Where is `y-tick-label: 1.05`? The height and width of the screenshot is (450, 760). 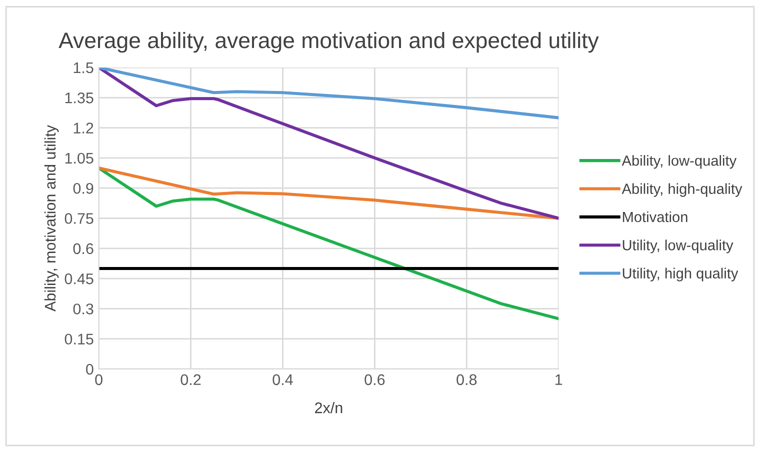 y-tick-label: 1.05 is located at coordinates (79, 158).